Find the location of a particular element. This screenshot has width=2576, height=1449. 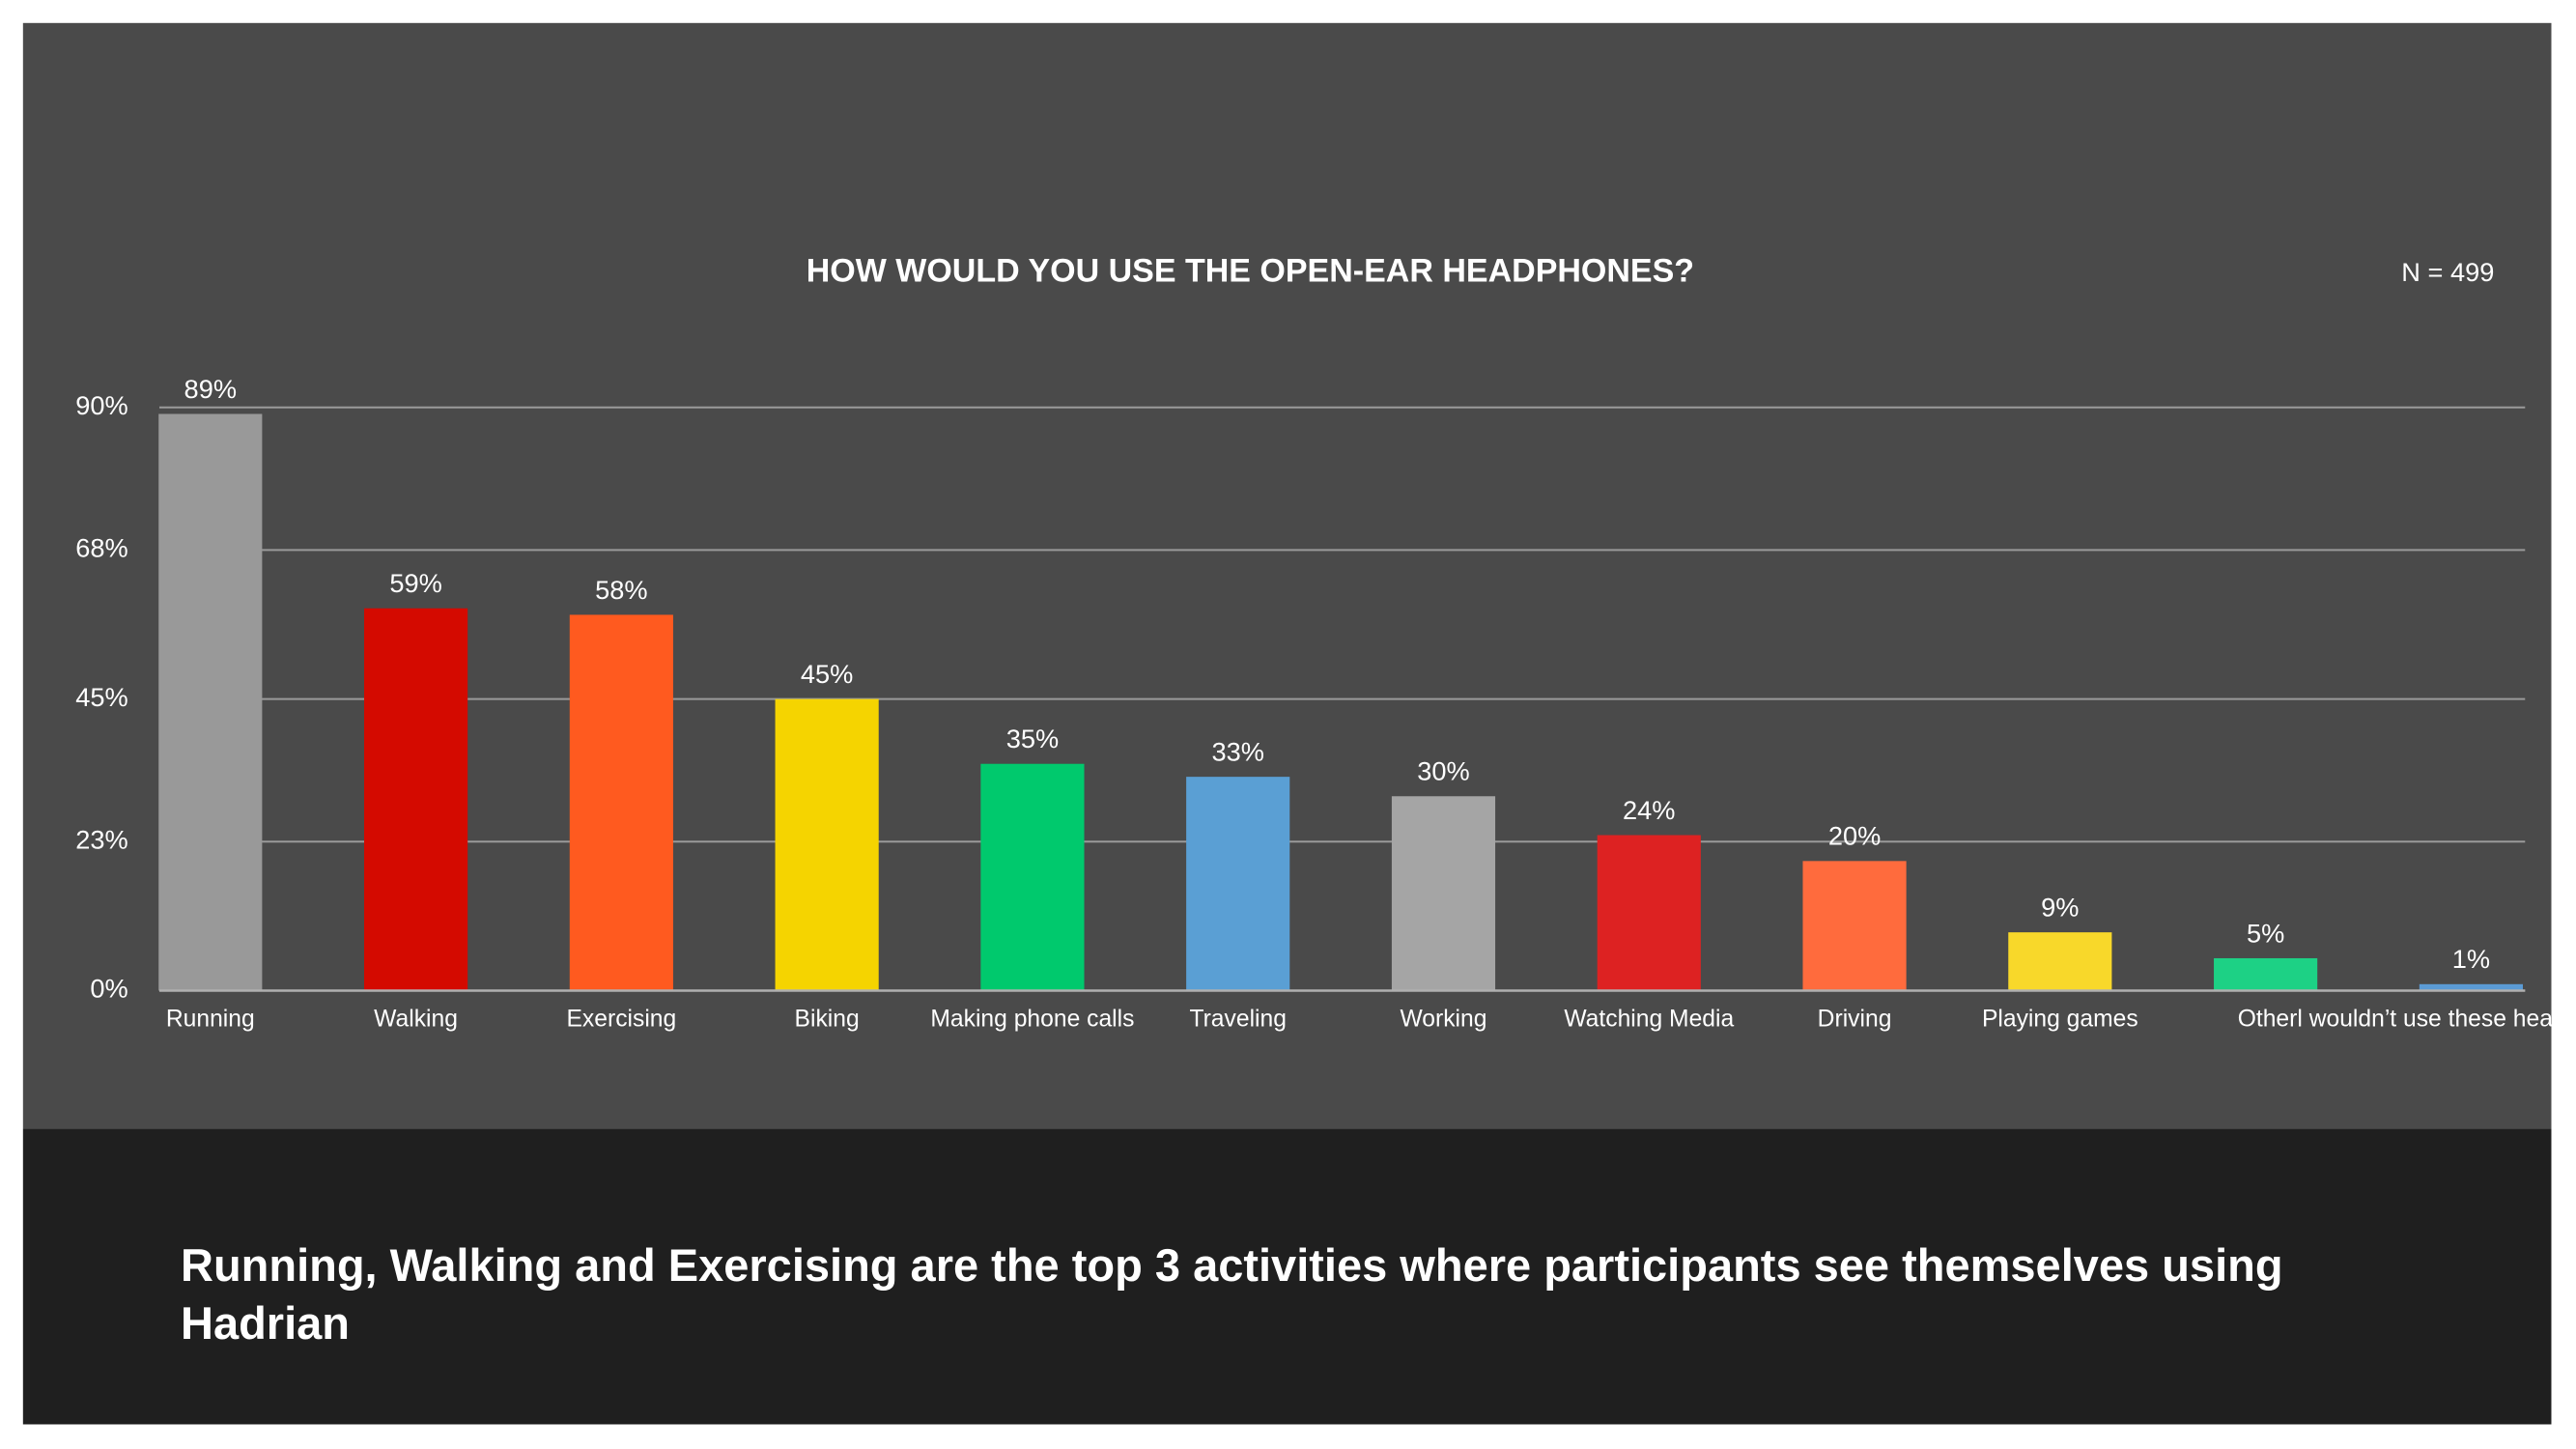

value-label: 35% is located at coordinates (1032, 738).